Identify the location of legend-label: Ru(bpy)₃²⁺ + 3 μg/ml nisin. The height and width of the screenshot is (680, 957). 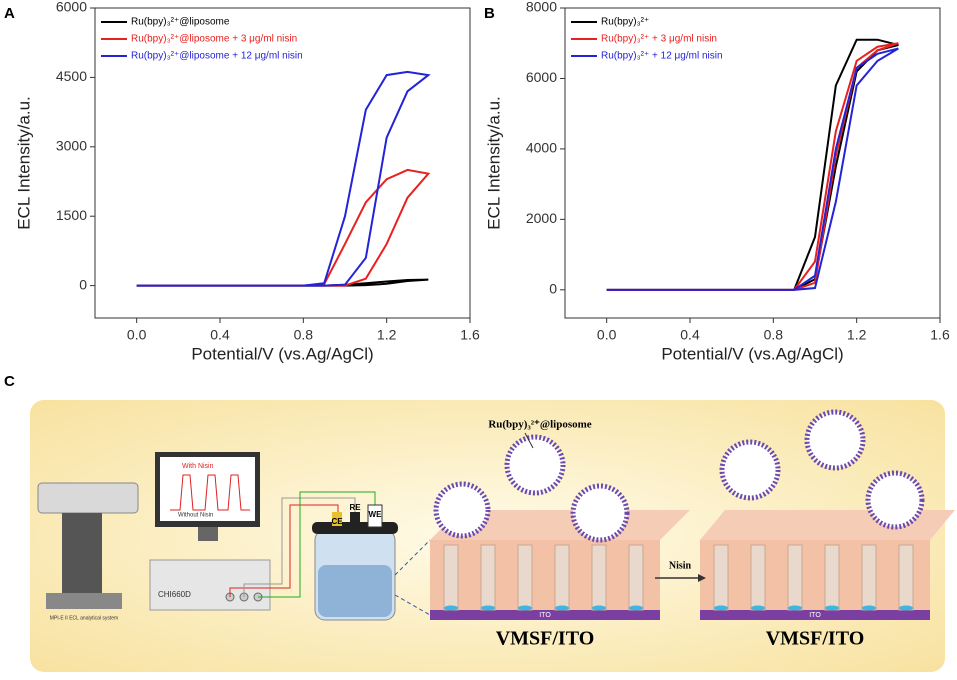
(659, 39).